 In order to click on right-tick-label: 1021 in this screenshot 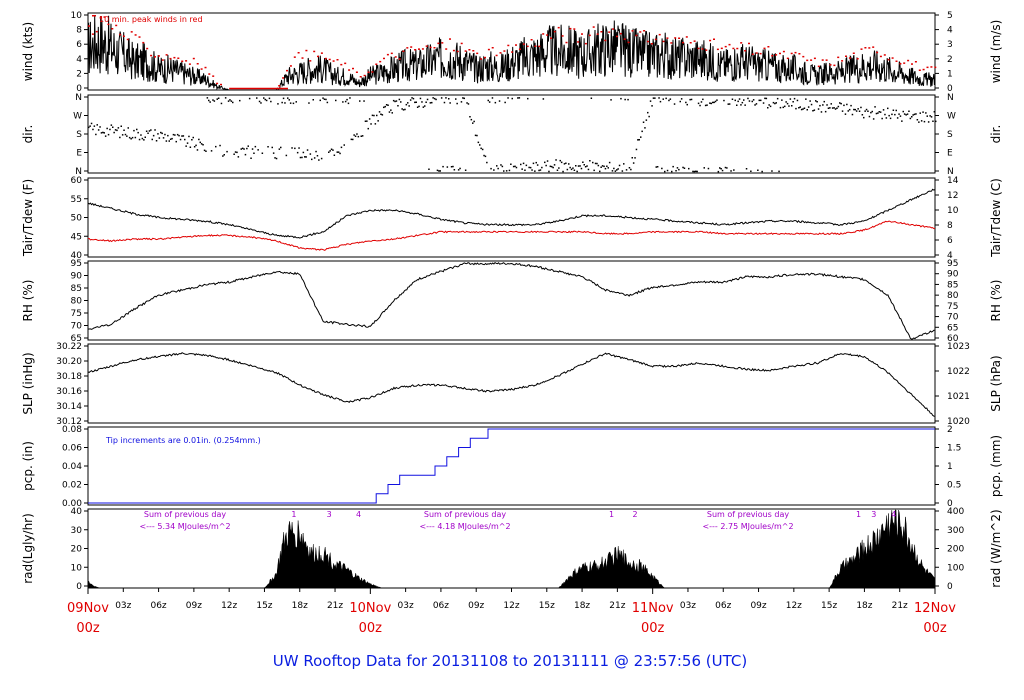, I will do `click(958, 397)`.